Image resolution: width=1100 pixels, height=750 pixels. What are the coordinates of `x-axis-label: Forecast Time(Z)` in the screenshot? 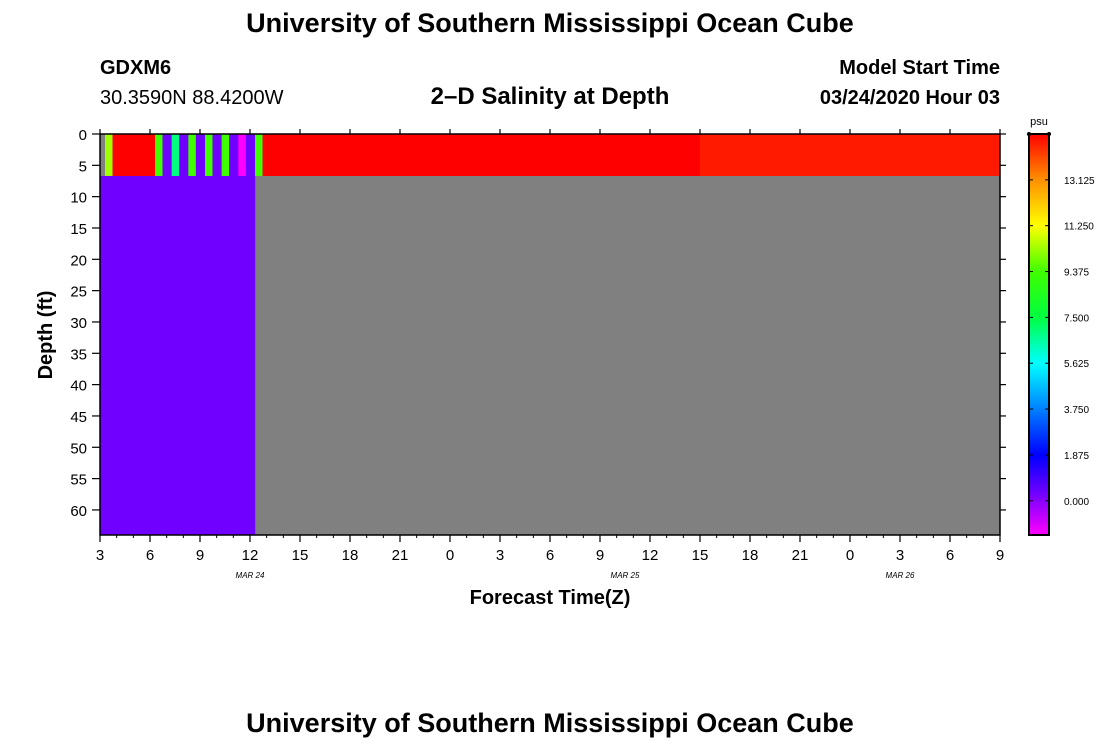 It's located at (550, 598).